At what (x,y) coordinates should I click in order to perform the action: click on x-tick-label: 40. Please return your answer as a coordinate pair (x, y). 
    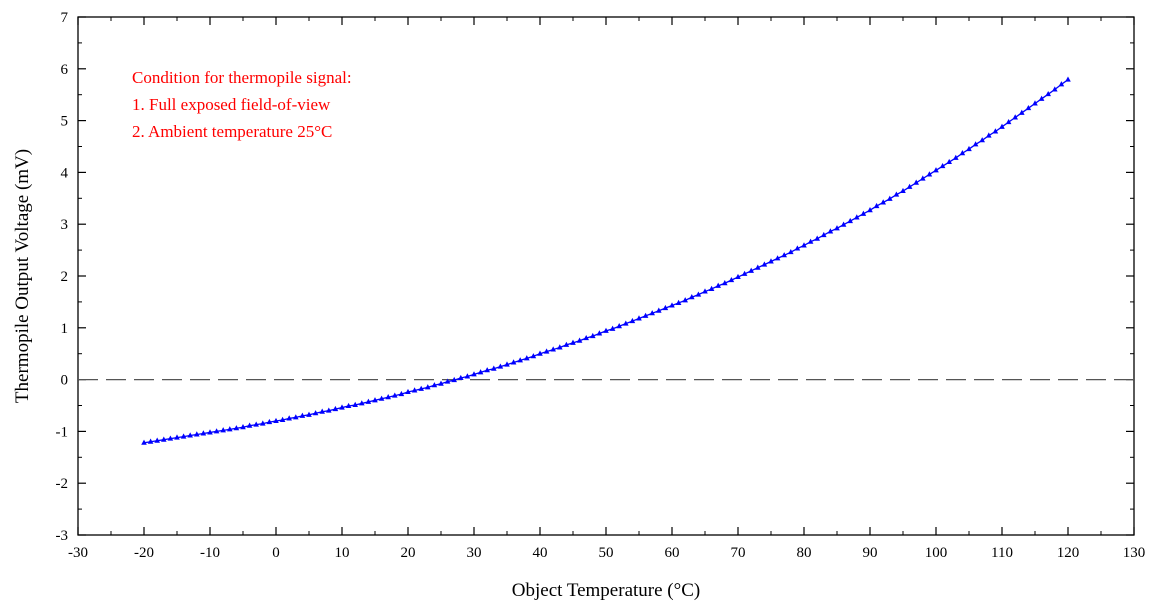
    Looking at the image, I should click on (540, 553).